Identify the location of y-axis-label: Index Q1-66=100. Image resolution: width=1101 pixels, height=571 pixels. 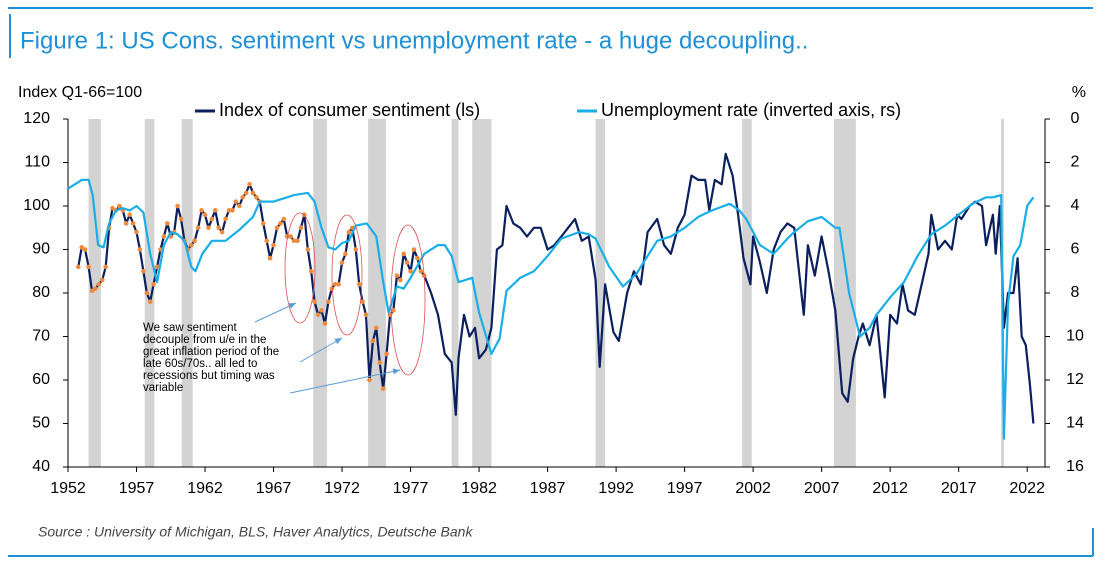
(80, 92).